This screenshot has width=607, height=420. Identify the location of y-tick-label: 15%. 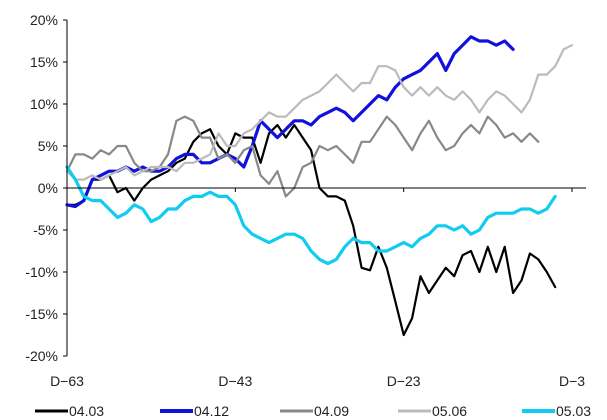
(44, 62).